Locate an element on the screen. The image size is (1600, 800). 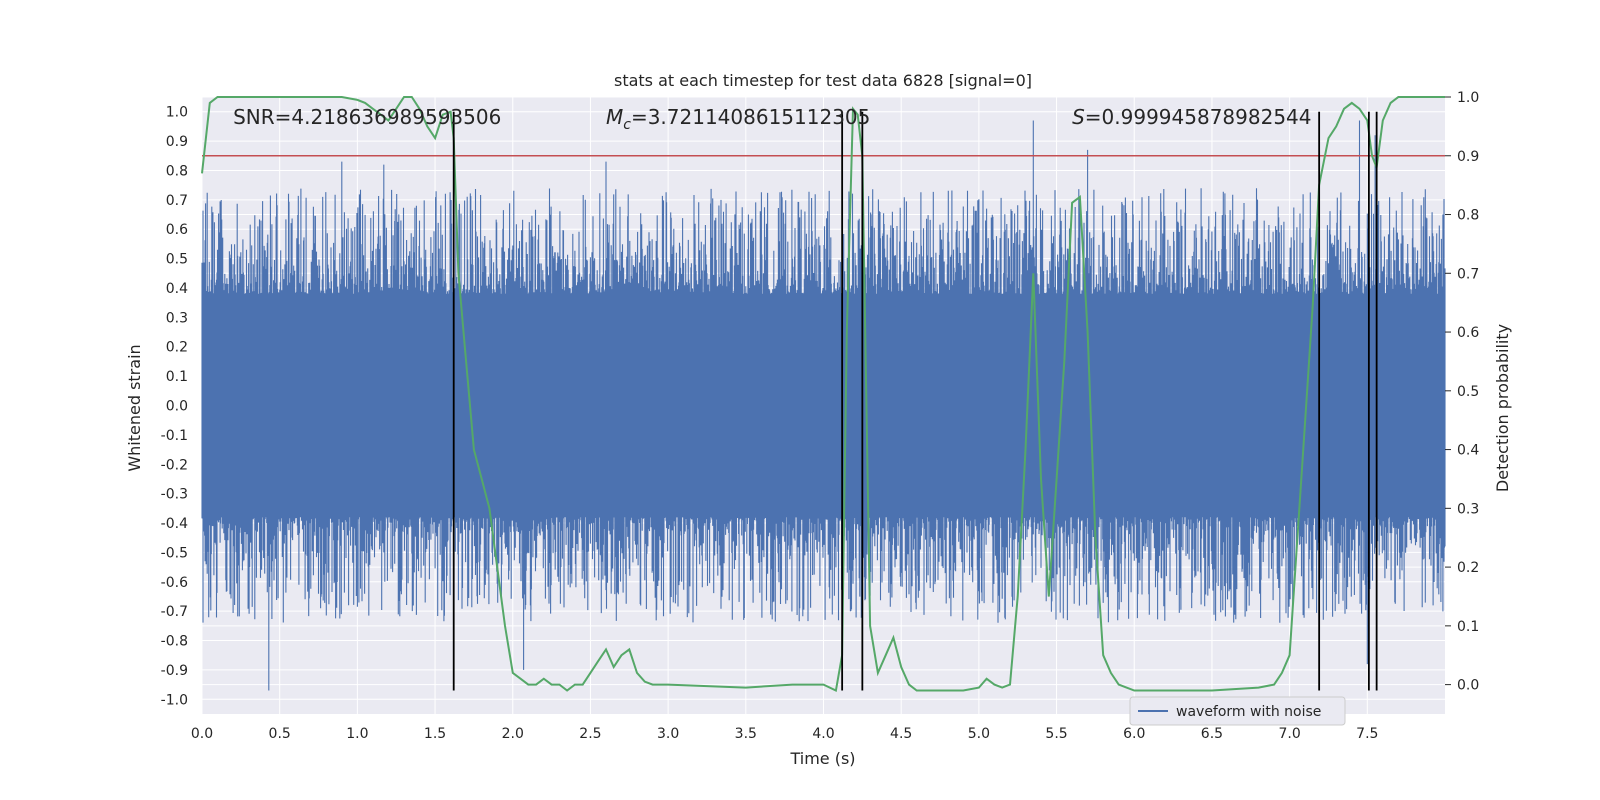
right-y-tick-label: 0.2 is located at coordinates (1468, 568).